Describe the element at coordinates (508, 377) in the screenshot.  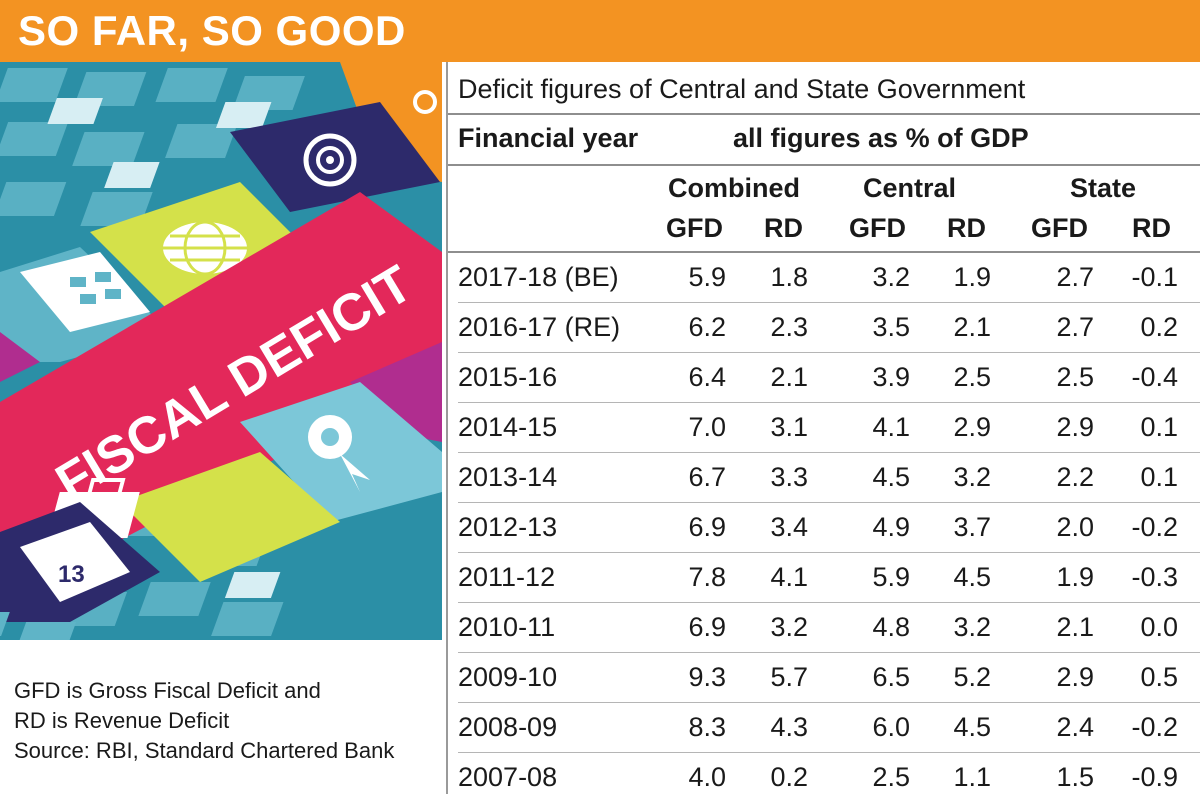
I see `year-cell: 2015-16` at that location.